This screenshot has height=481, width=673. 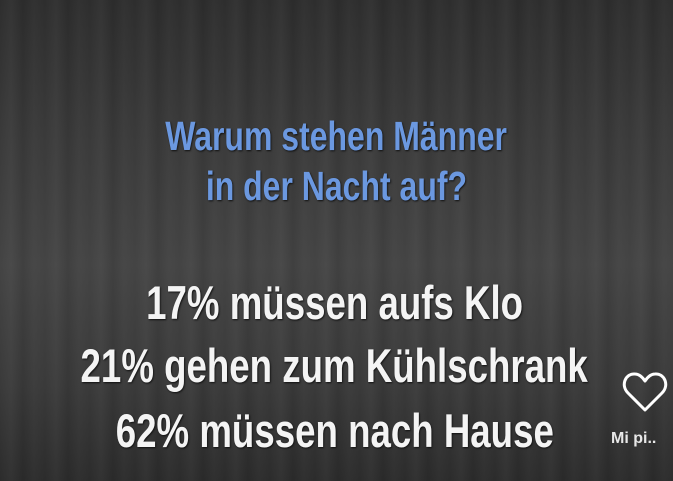 What do you see at coordinates (336, 136) in the screenshot?
I see `question-line-1: Warum stehen Männer` at bounding box center [336, 136].